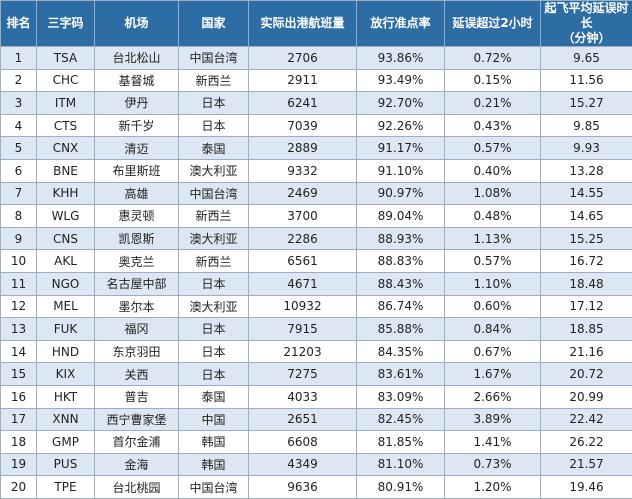 This screenshot has height=499, width=632. Describe the element at coordinates (401, 351) in the screenshot. I see `cell-on-time-rate: 84.35%` at that location.